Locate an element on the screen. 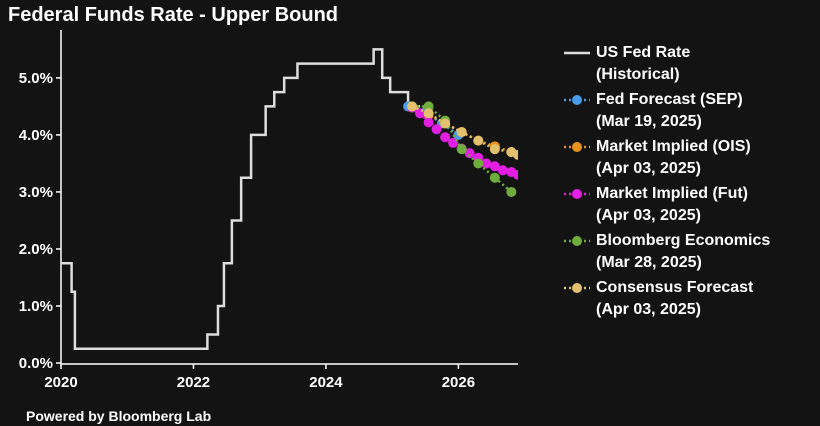  legend-text: Market Implied (OIS) (Apr 03, 2025) is located at coordinates (673, 158).